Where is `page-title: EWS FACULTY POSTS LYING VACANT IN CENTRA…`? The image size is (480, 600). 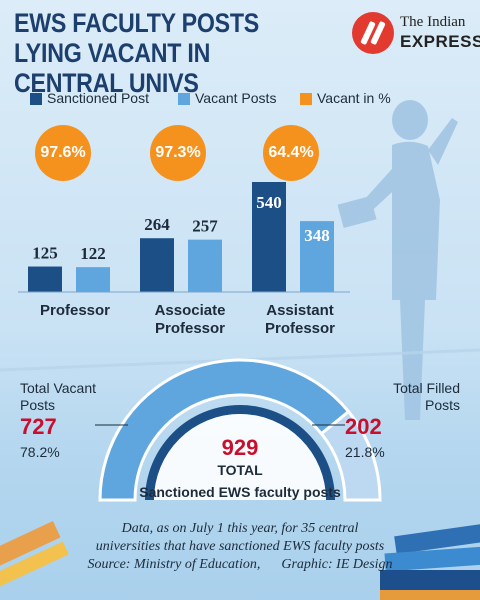
page-title: EWS FACULTY POSTS LYING VACANT IN CENTRA… is located at coordinates (137, 53).